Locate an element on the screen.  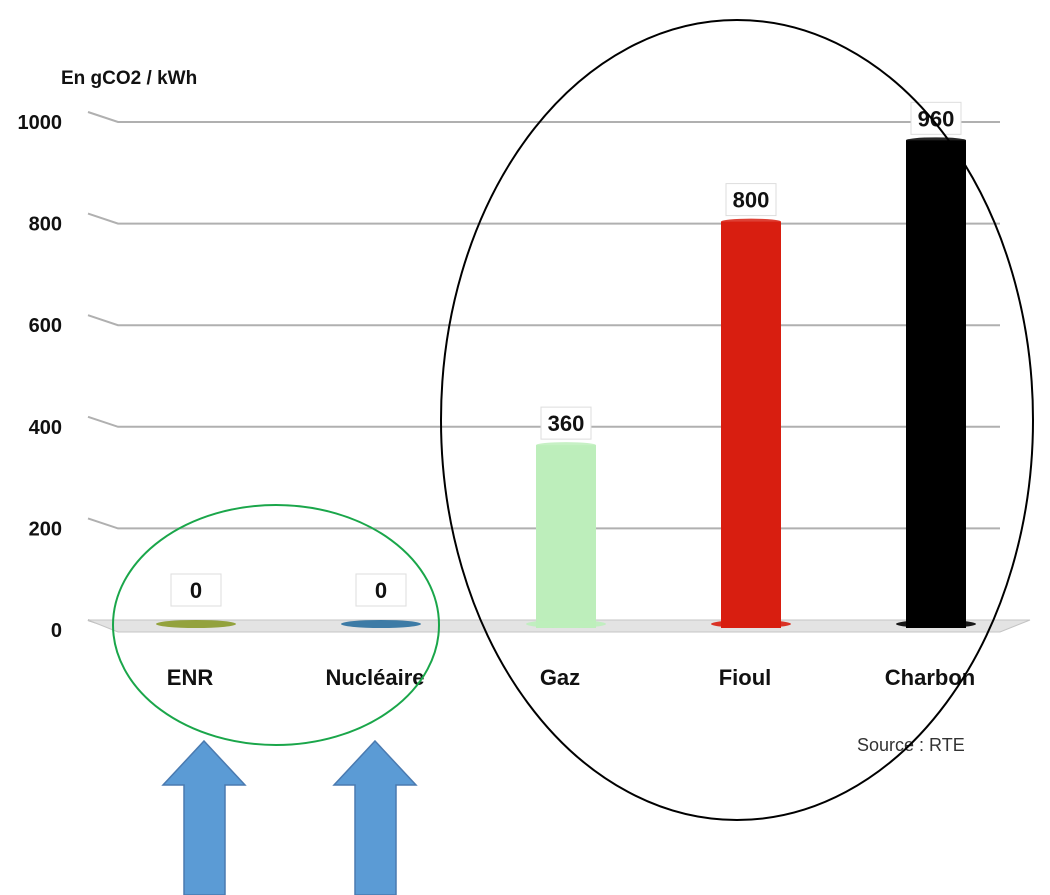
bar-base-charbon is located at coordinates (936, 624).